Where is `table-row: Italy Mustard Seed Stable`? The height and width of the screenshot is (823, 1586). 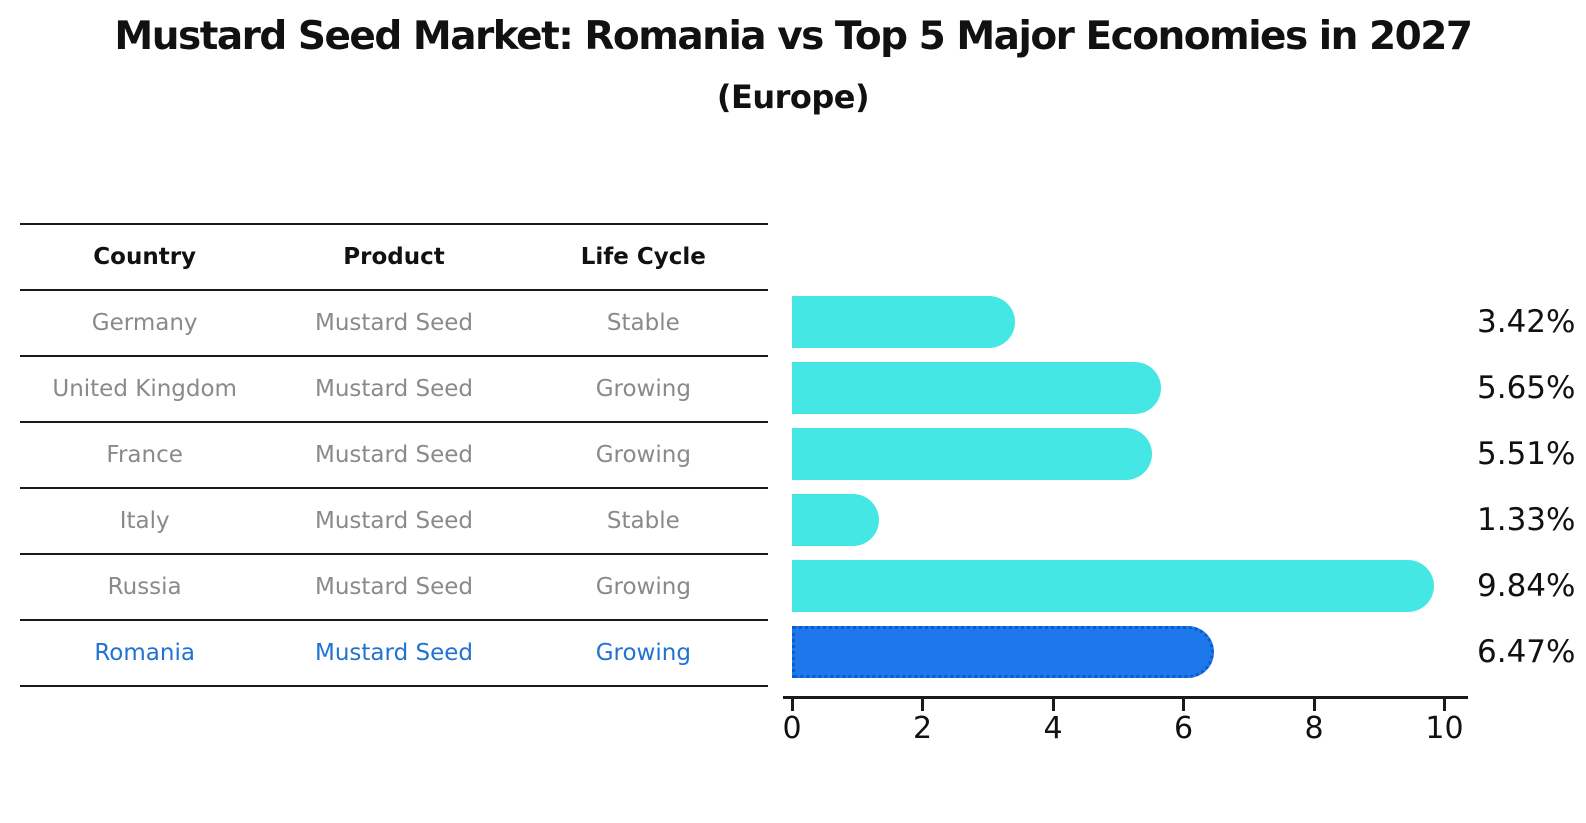 table-row: Italy Mustard Seed Stable is located at coordinates (394, 522).